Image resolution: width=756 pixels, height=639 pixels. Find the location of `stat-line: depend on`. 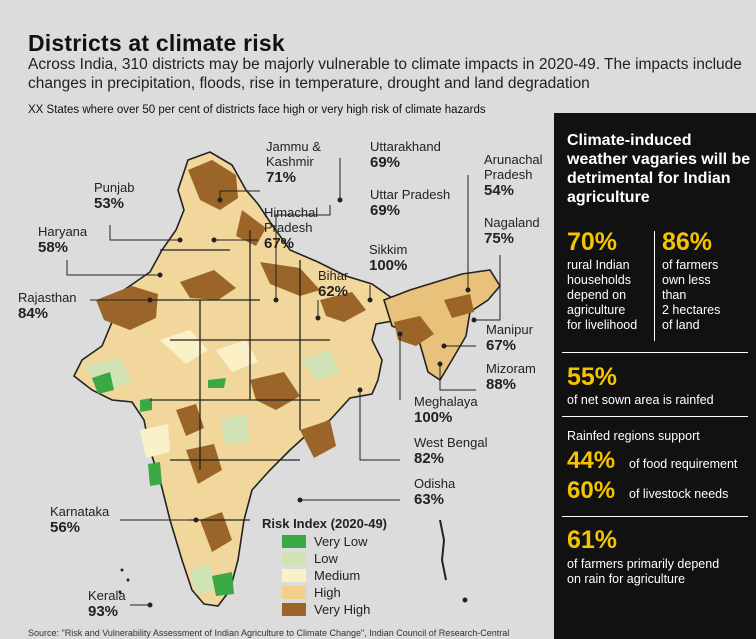

stat-line: depend on is located at coordinates (597, 295).